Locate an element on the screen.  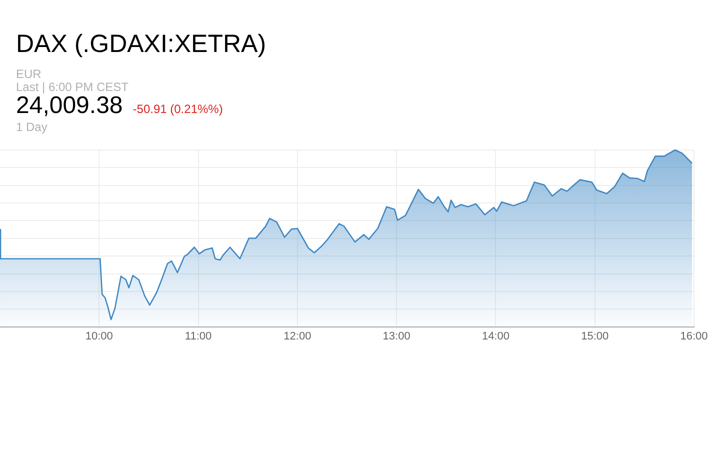
x-tick-label: 15:00 is located at coordinates (595, 336).